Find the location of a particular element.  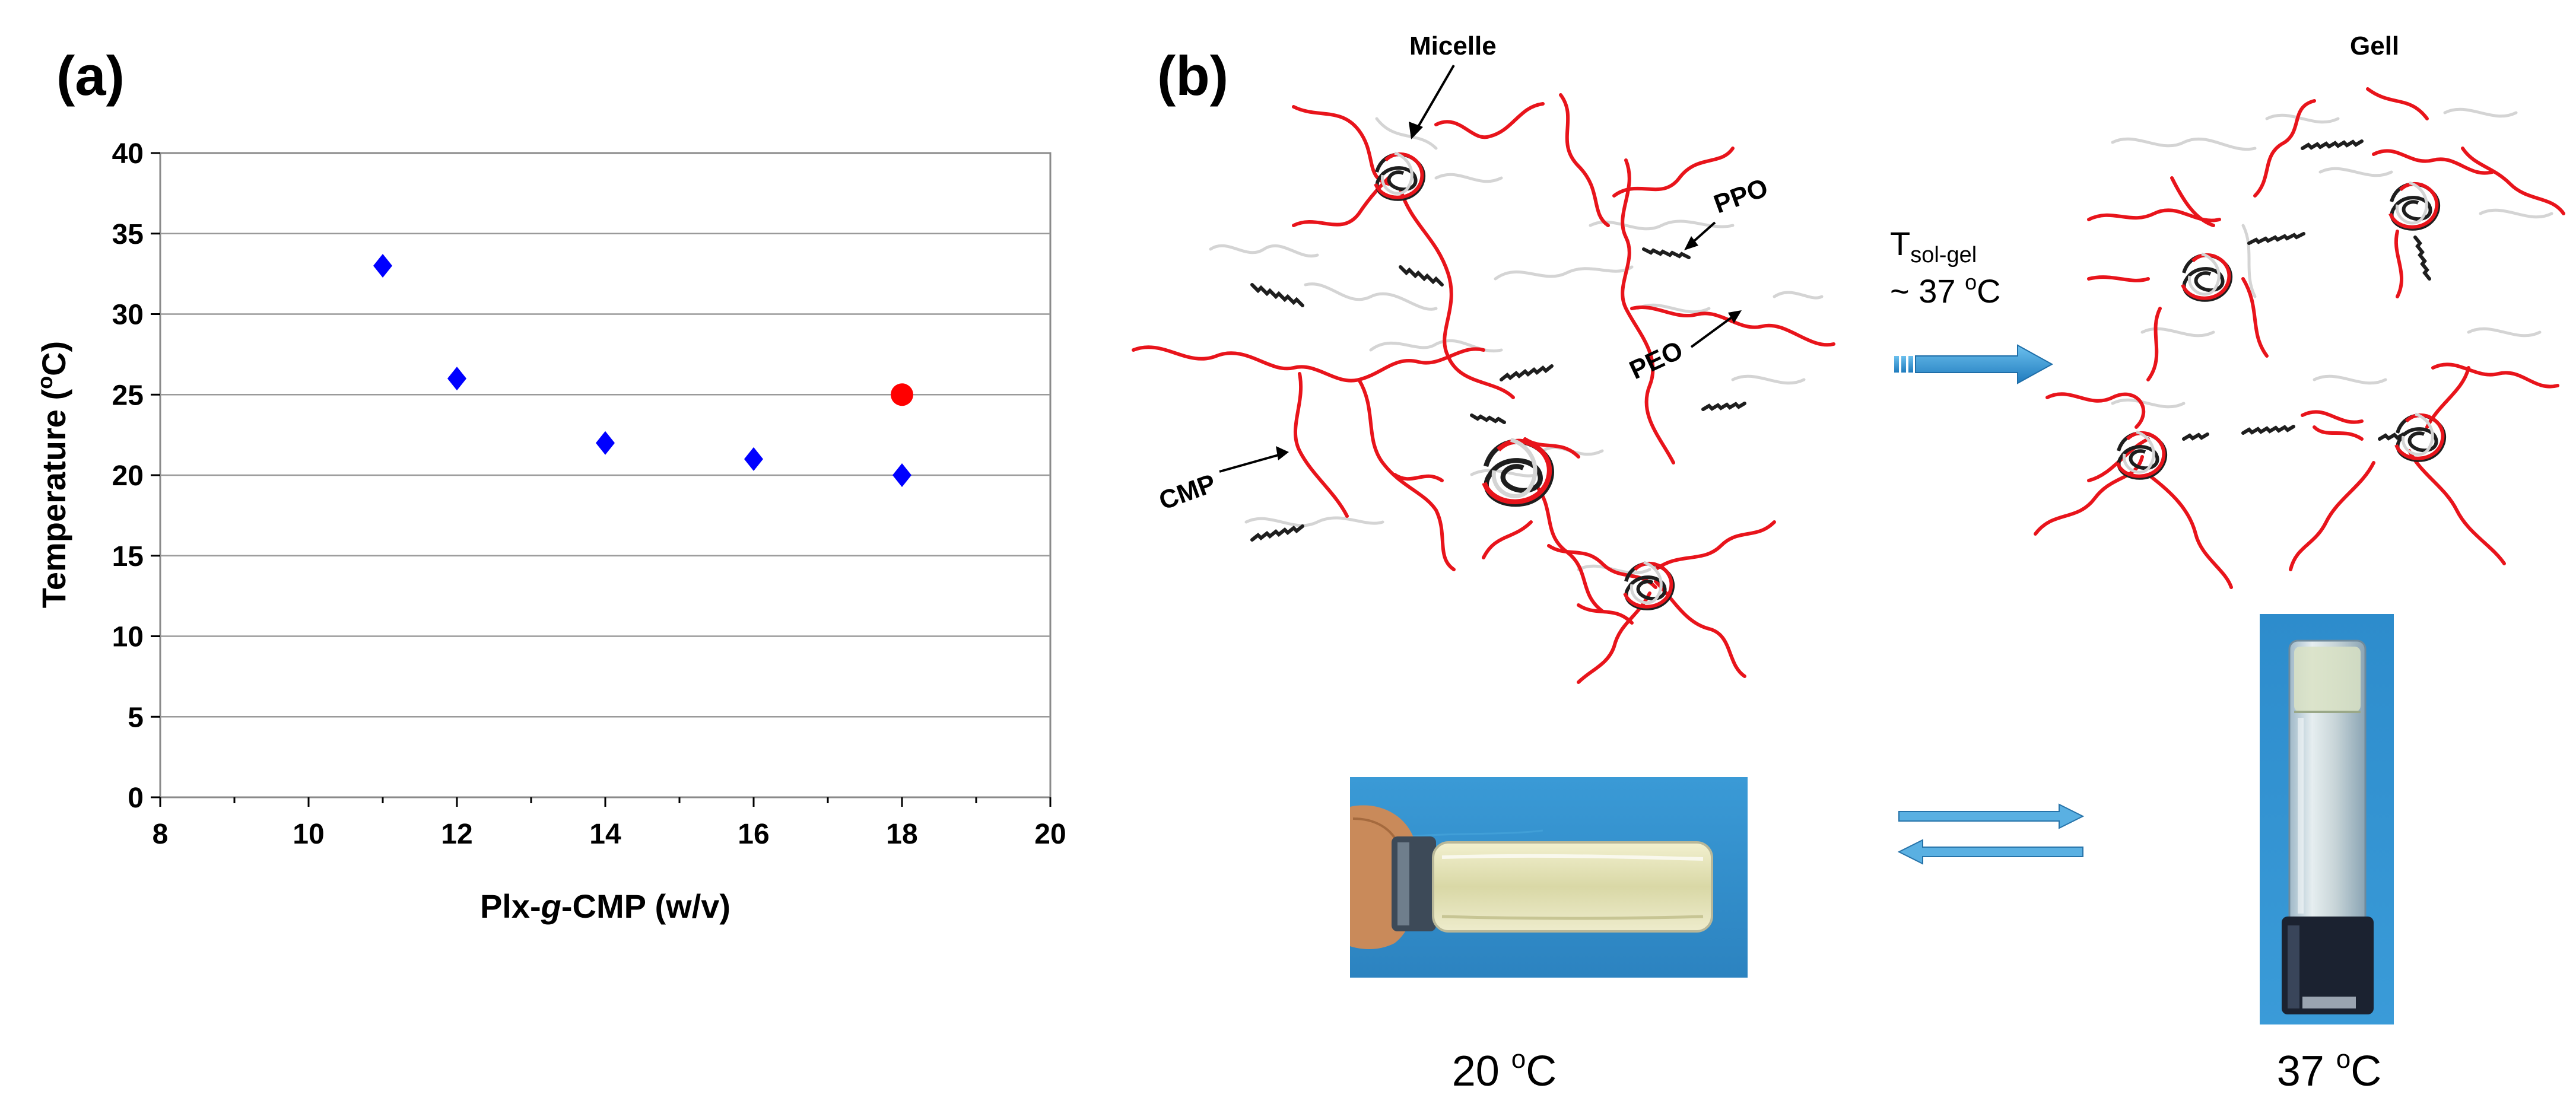

x-tick-label-6: 20 is located at coordinates (1050, 834).